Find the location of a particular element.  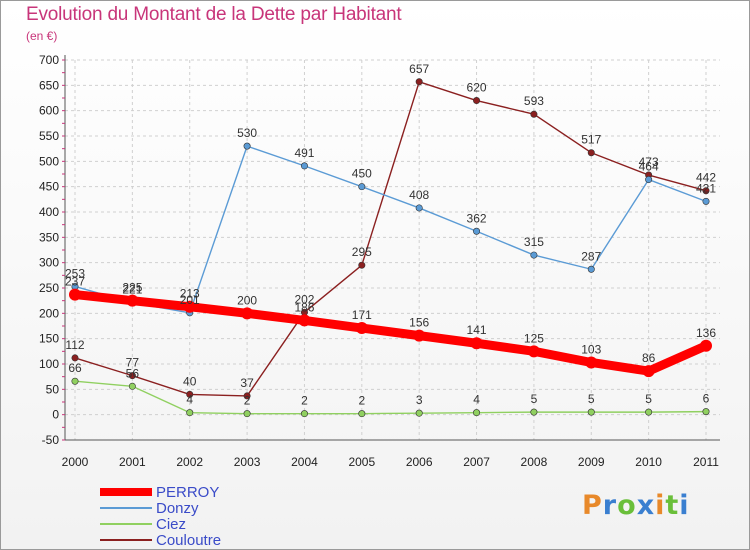

series-line-perroy is located at coordinates (391, 333).